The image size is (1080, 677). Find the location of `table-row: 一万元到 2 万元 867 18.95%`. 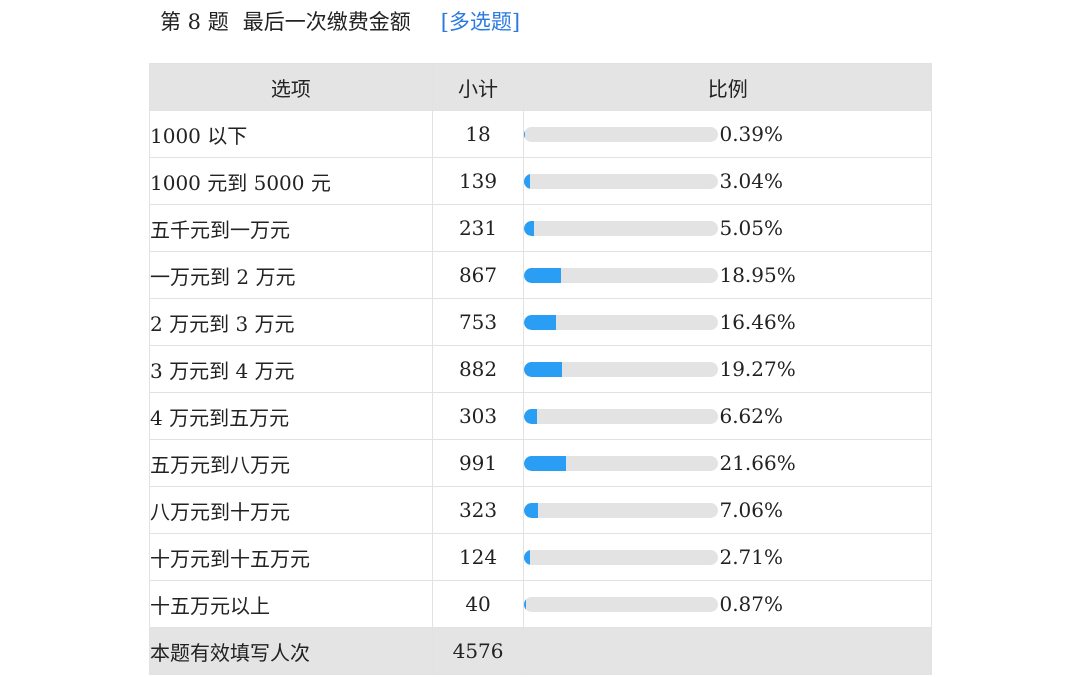

table-row: 一万元到 2 万元 867 18.95% is located at coordinates (540, 275).